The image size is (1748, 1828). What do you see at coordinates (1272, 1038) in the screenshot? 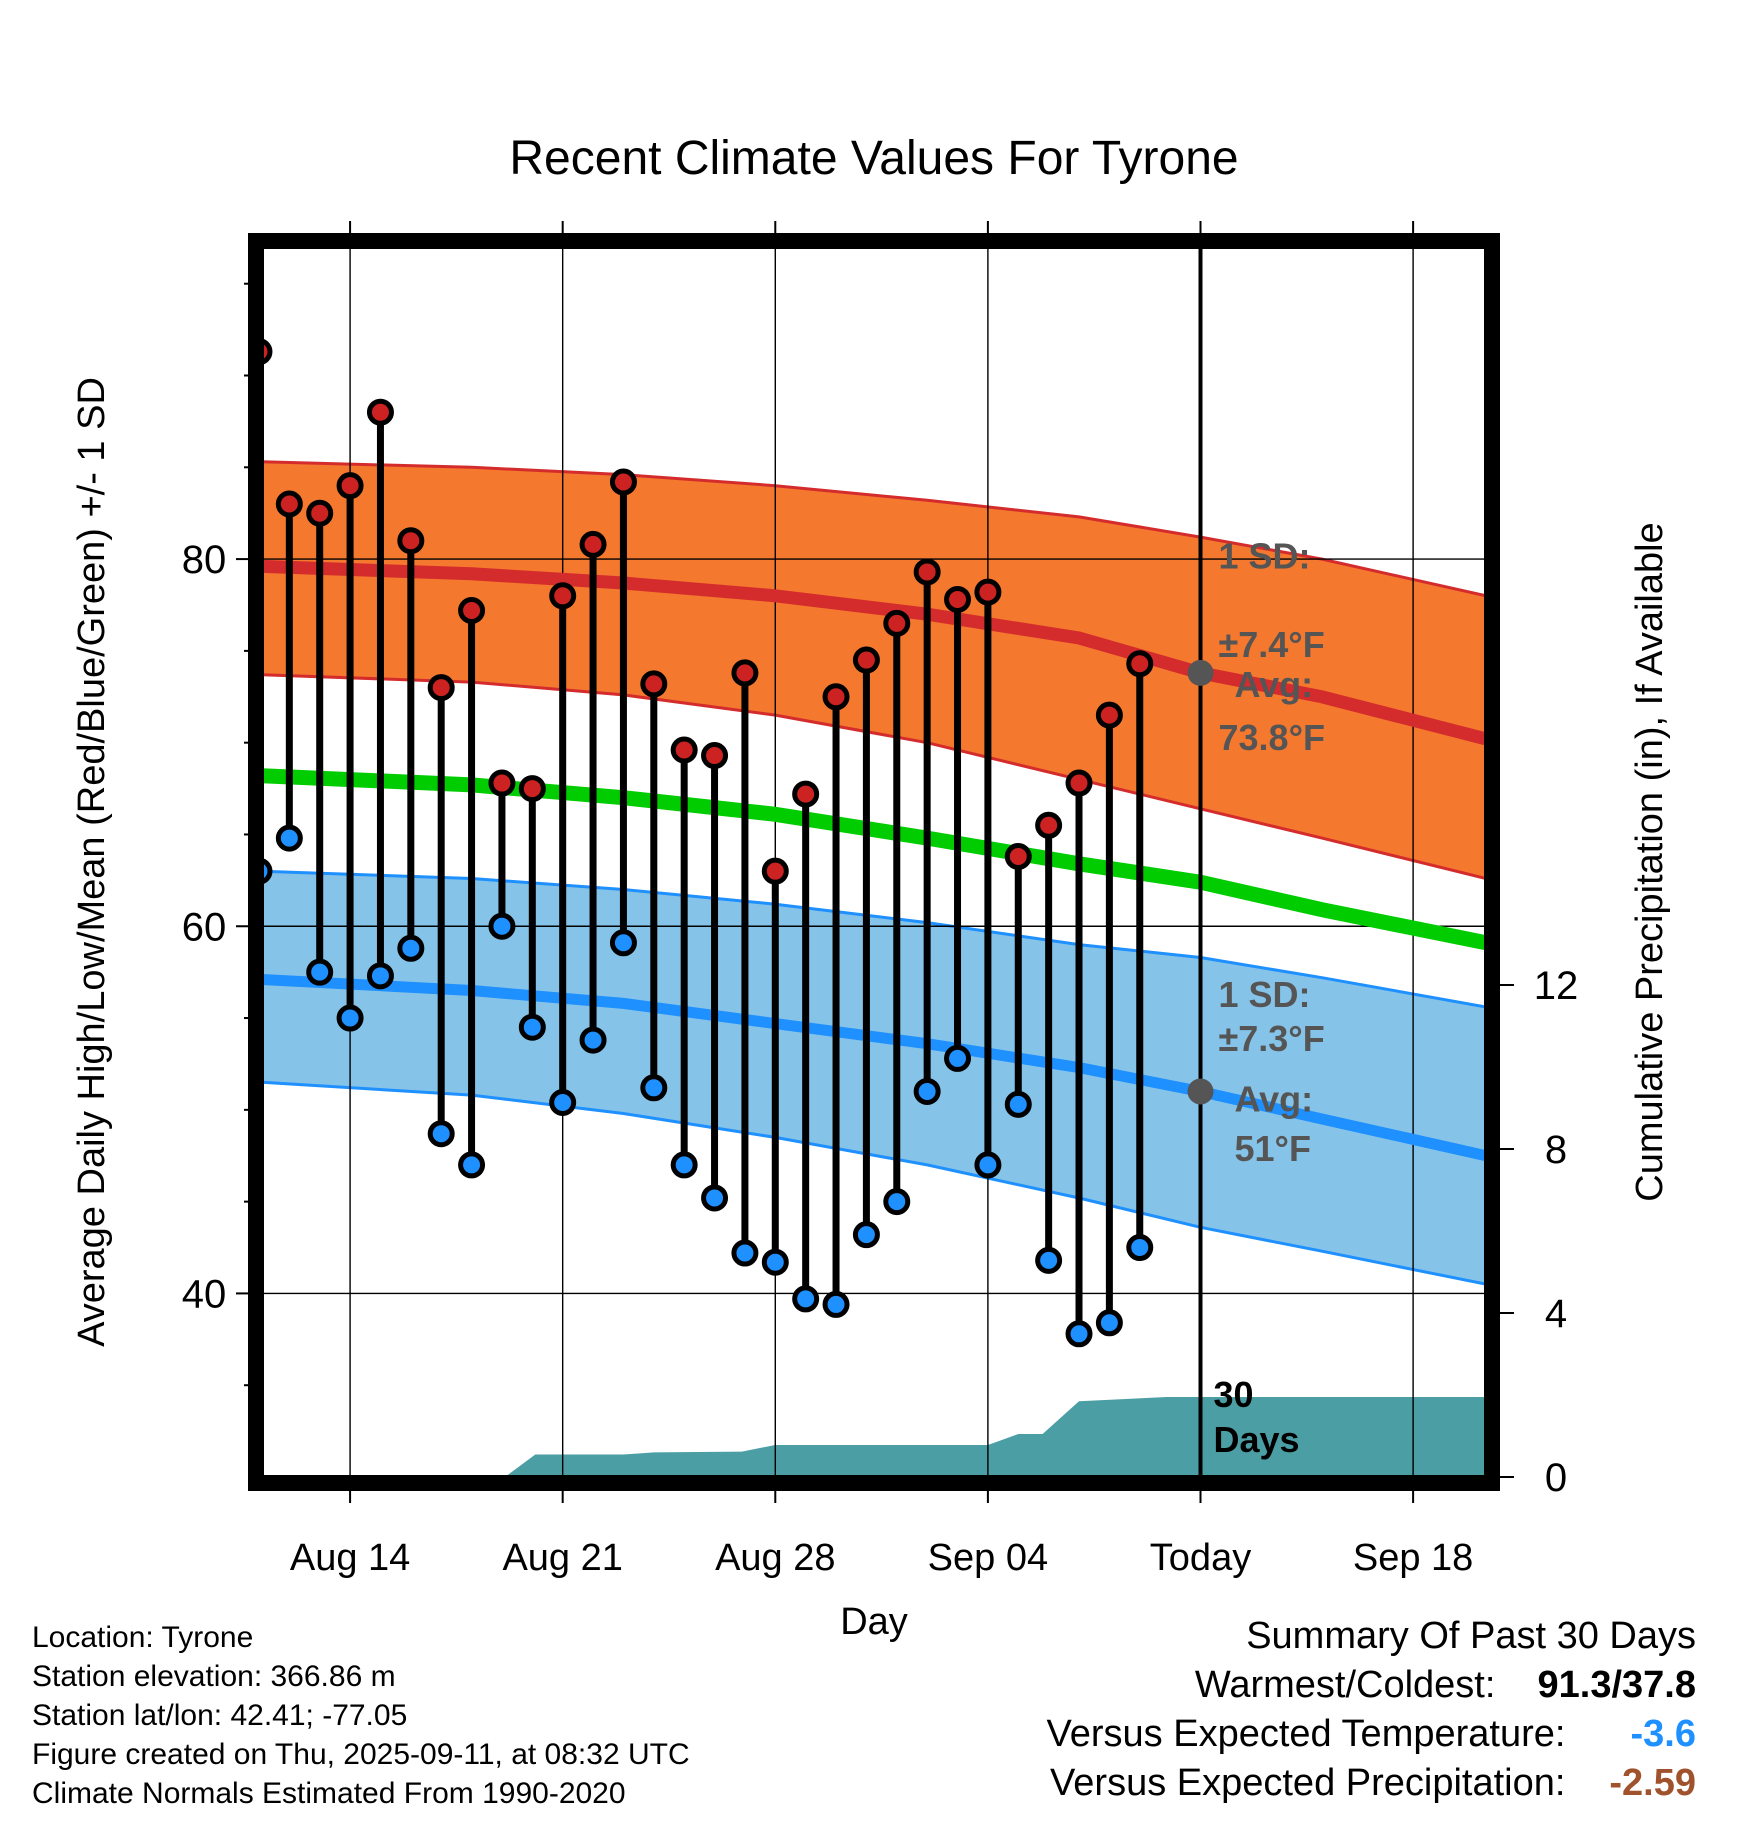
I see `annot-low-sd-value: ±7.3°F` at bounding box center [1272, 1038].